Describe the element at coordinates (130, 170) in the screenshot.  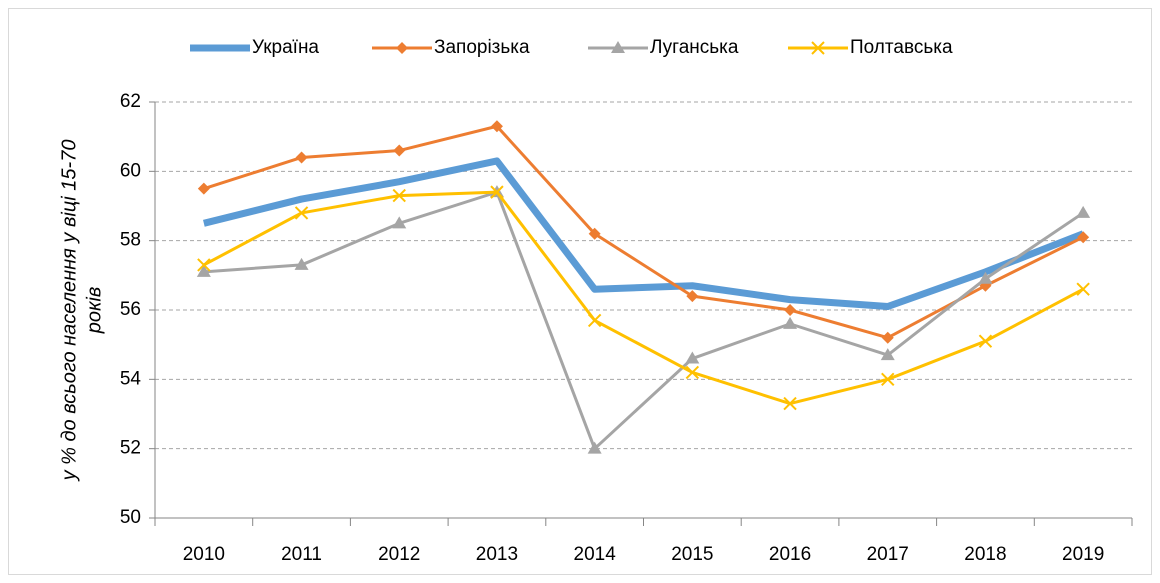
I see `y-tick-label: 60` at that location.